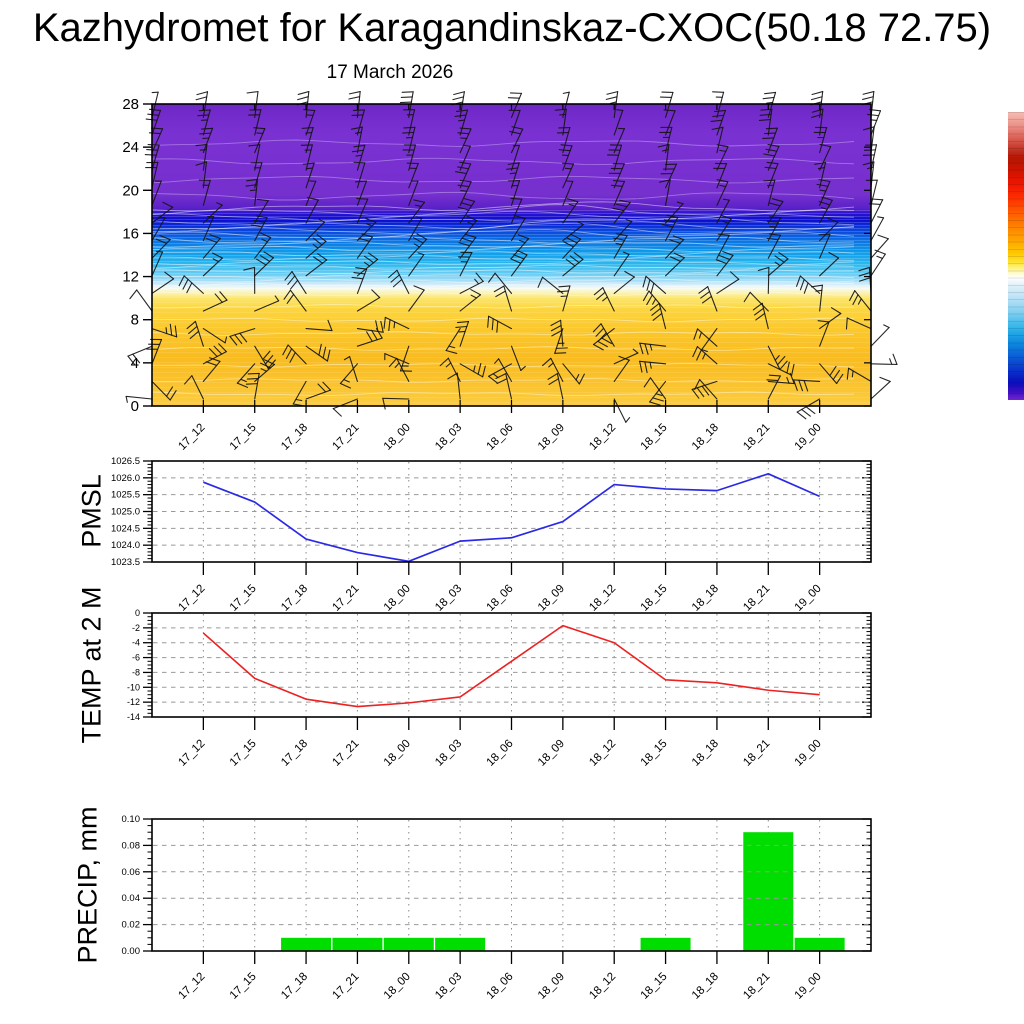 The image size is (1024, 1024). I want to click on y-tick-label: 1025.5, so click(125, 495).